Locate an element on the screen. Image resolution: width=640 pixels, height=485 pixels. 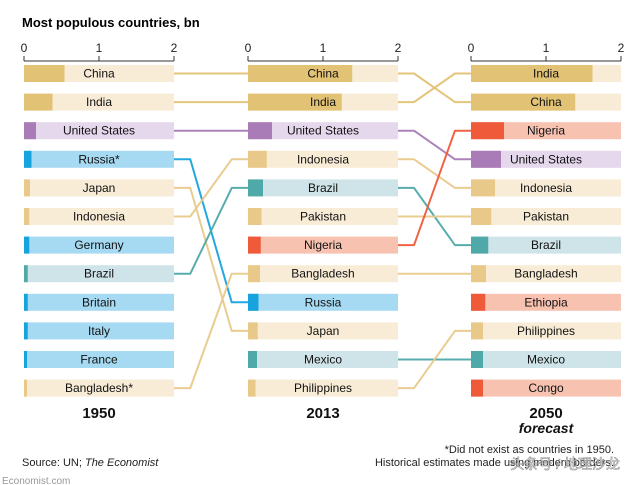
tick-label-2050-2: 2 is located at coordinates (621, 48).